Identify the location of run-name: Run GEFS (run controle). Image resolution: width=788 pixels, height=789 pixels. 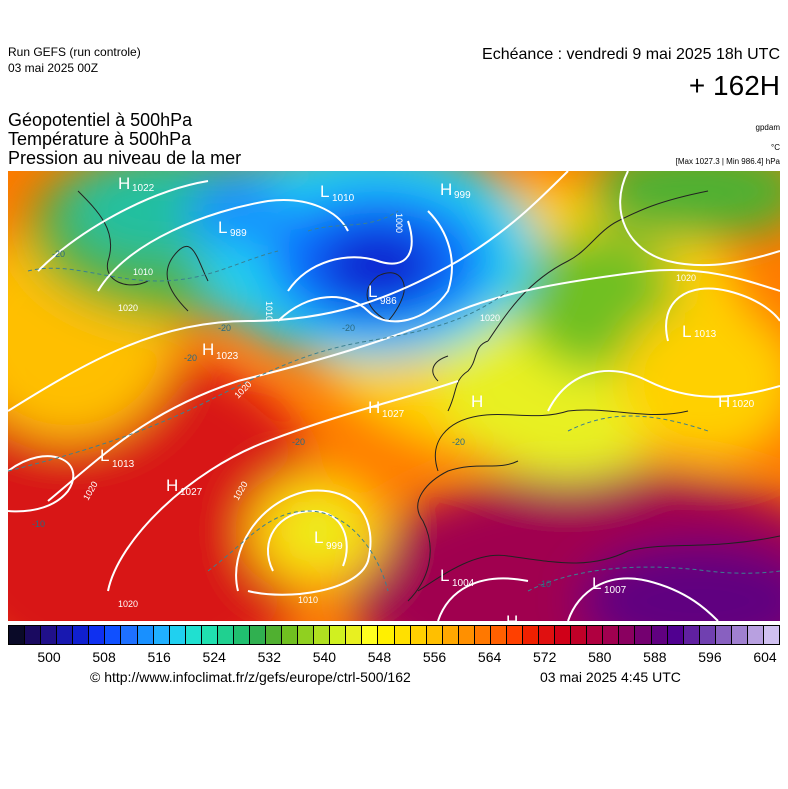
(74, 52).